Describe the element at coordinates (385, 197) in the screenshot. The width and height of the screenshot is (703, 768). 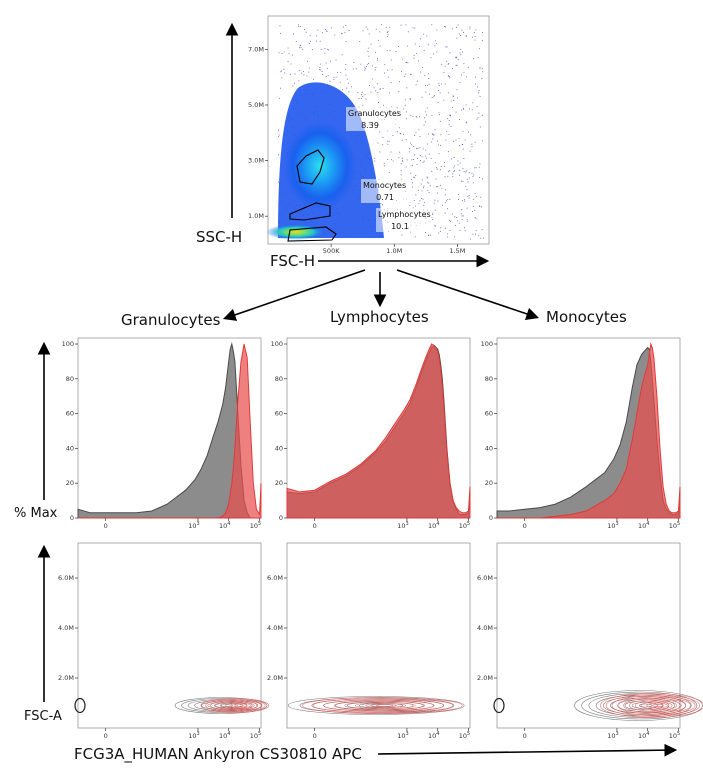
I see `gate-percent-label: 0.71` at that location.